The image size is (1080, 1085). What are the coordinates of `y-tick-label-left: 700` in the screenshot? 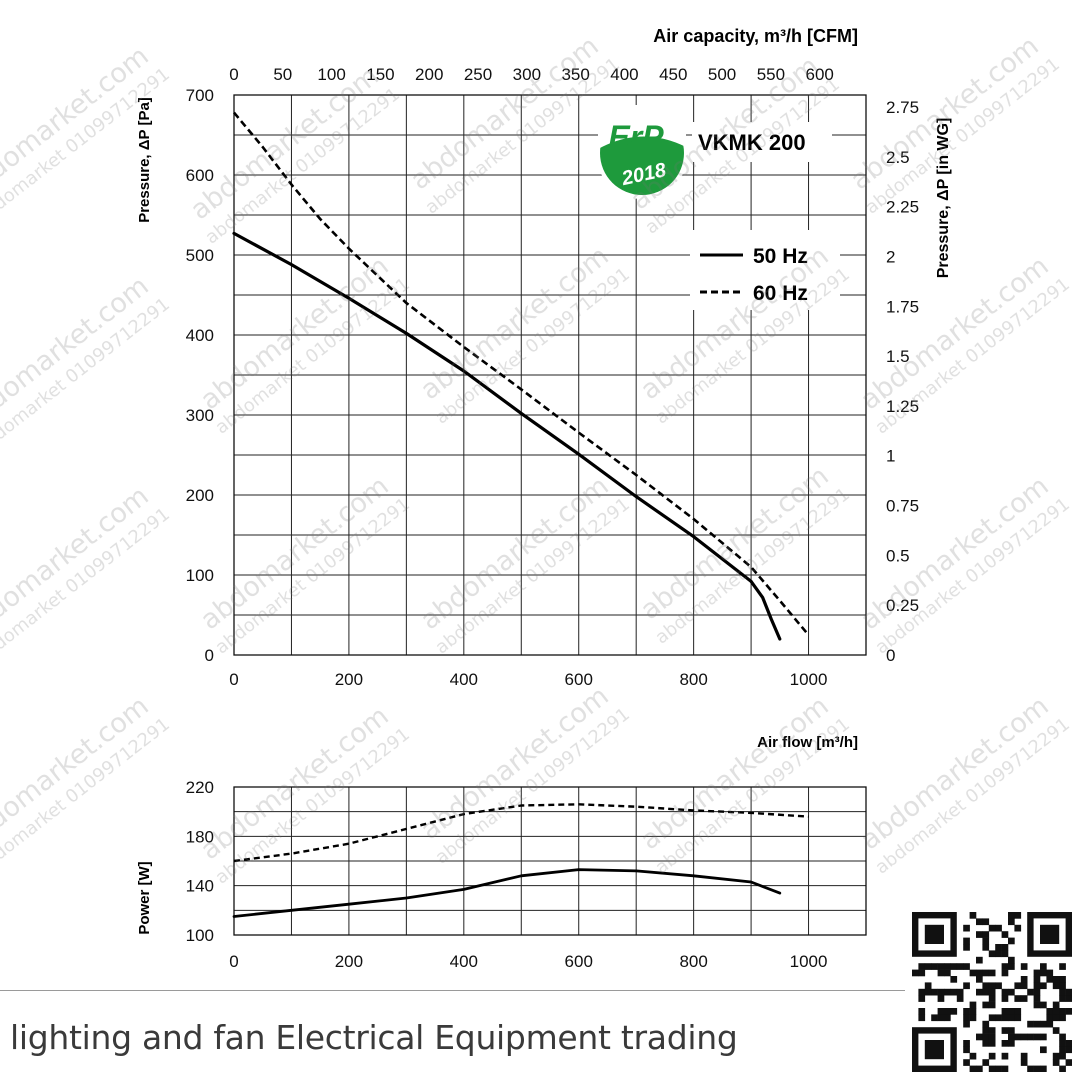 It's located at (200, 95).